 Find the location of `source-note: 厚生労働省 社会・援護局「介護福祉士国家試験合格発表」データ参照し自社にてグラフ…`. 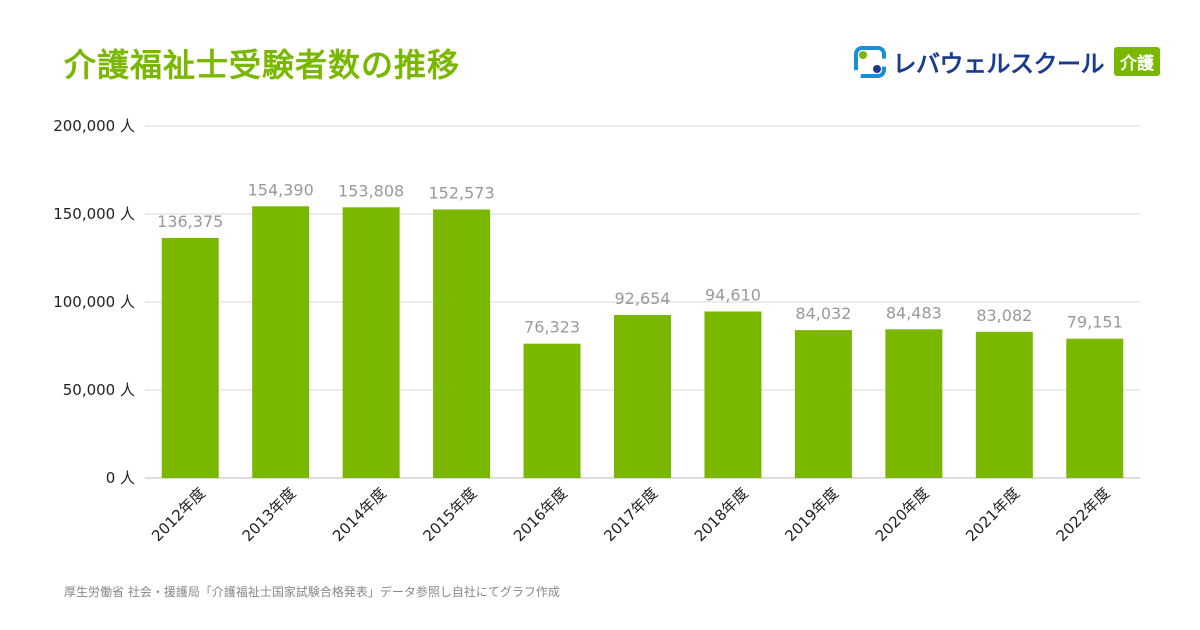

source-note: 厚生労働省 社会・援護局「介護福祉士国家試験合格発表」データ参照し自社にてグラフ… is located at coordinates (312, 592).